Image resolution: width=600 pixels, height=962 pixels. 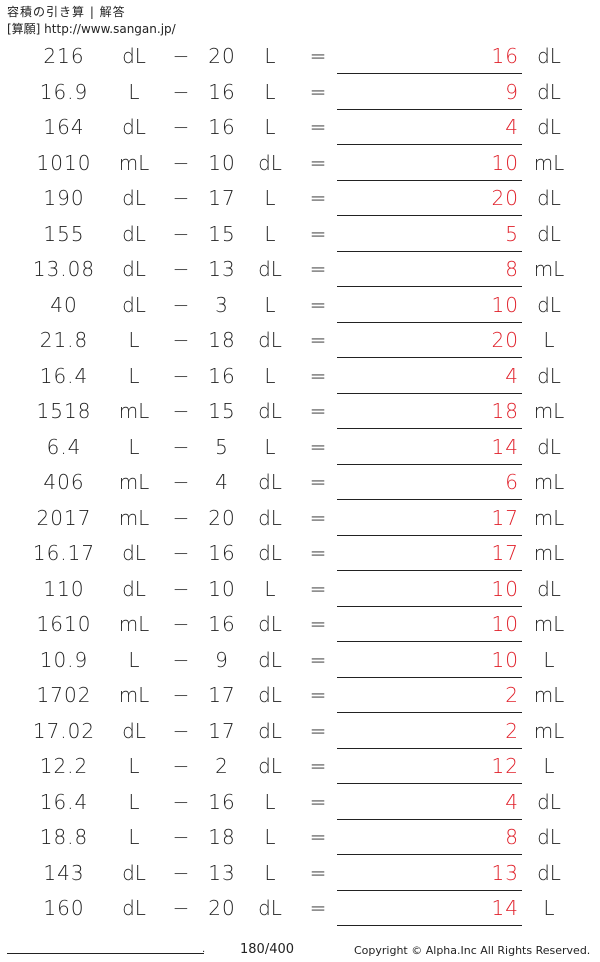 What do you see at coordinates (64, 411) in the screenshot?
I see `first-value: 1518` at bounding box center [64, 411].